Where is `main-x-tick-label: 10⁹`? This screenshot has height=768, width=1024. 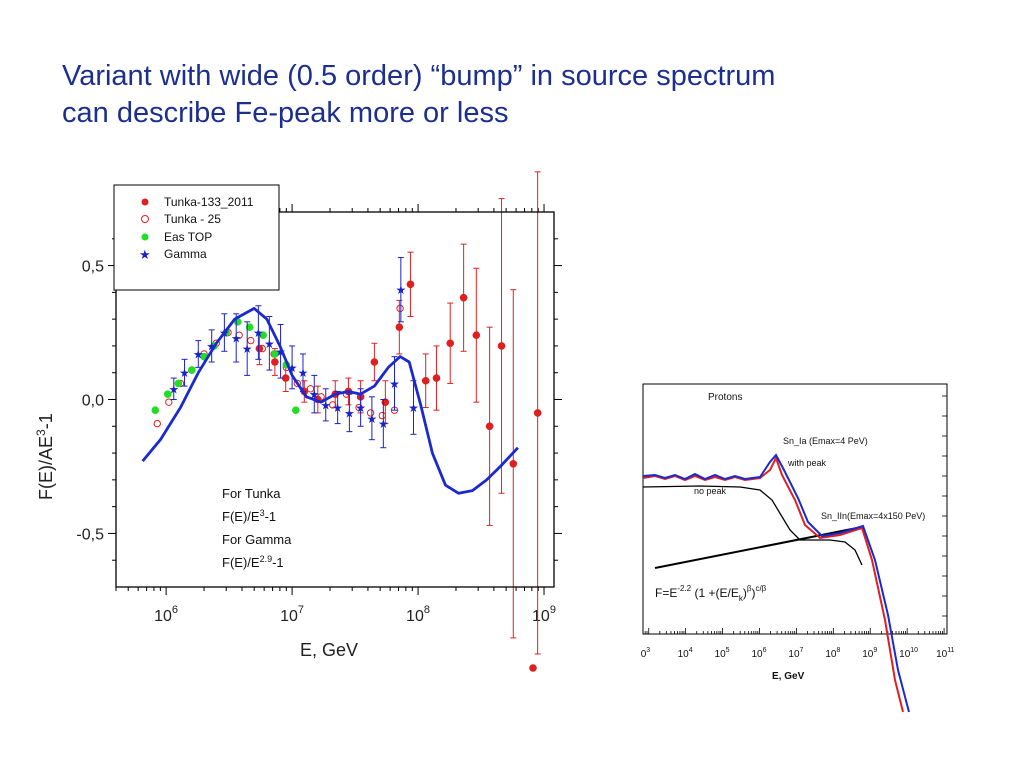 main-x-tick-label: 10⁹ is located at coordinates (544, 614).